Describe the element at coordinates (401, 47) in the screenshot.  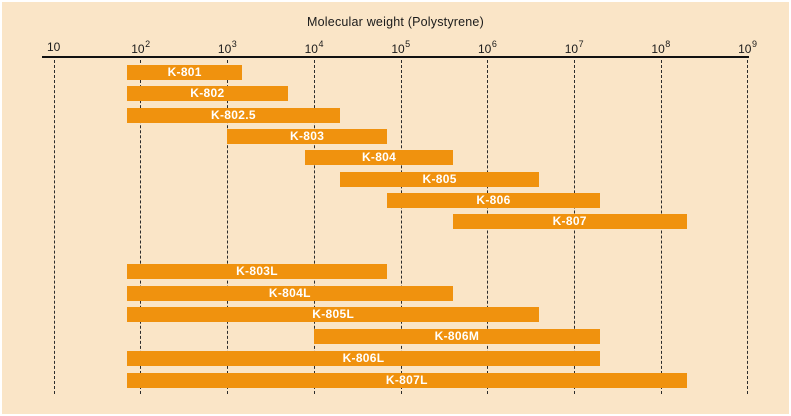
I see `axis-tick-label-10e5: 10⁵` at that location.